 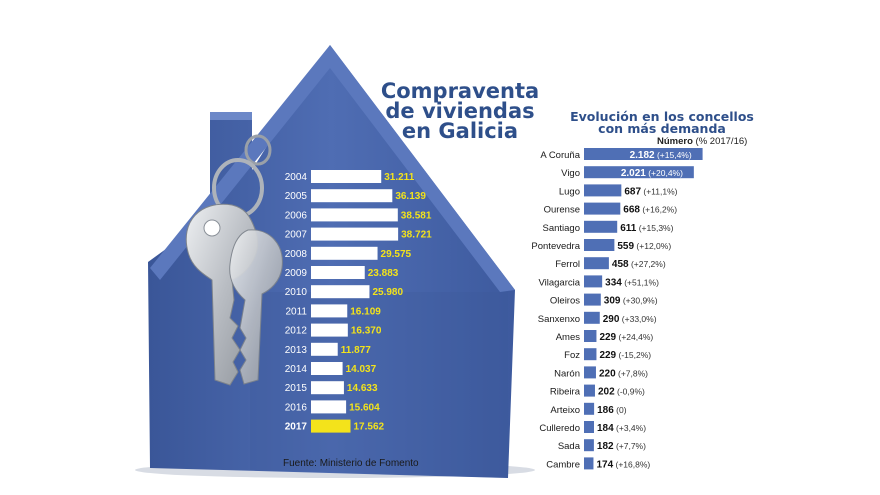 What do you see at coordinates (296, 215) in the screenshot?
I see `year-label: 2006` at bounding box center [296, 215].